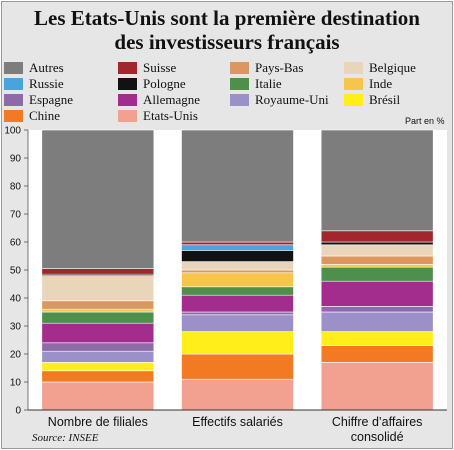  I want to click on y-tick-label: 60, so click(16, 243).